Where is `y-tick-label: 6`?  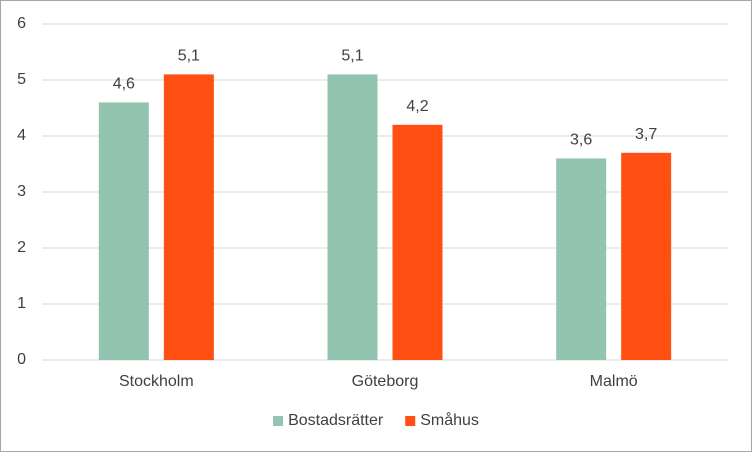
y-tick-label: 6 is located at coordinates (21, 23).